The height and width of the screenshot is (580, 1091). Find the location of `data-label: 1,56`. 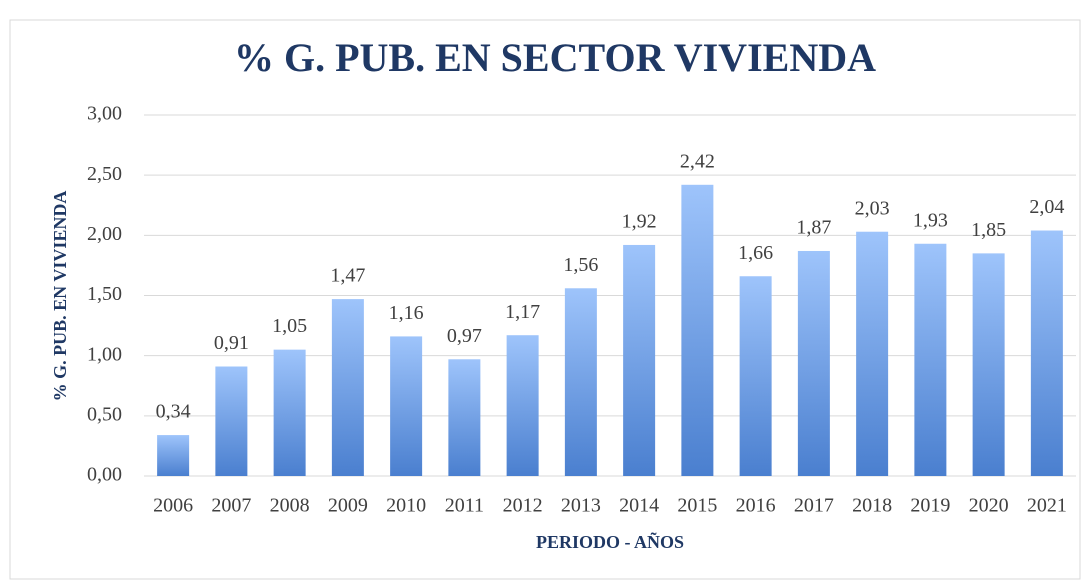

data-label: 1,56 is located at coordinates (580, 265).